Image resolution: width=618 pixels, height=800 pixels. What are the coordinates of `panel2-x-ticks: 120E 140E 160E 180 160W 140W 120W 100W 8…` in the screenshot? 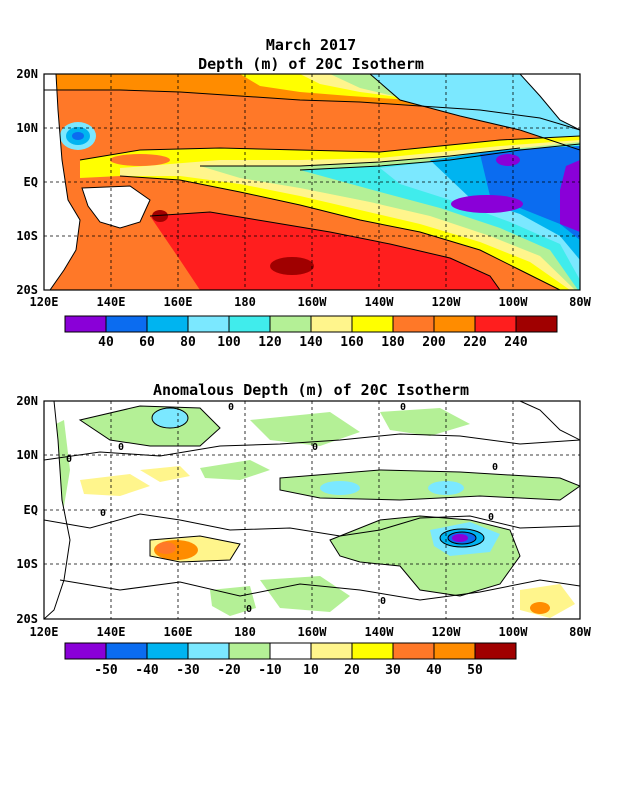 It's located at (311, 632).